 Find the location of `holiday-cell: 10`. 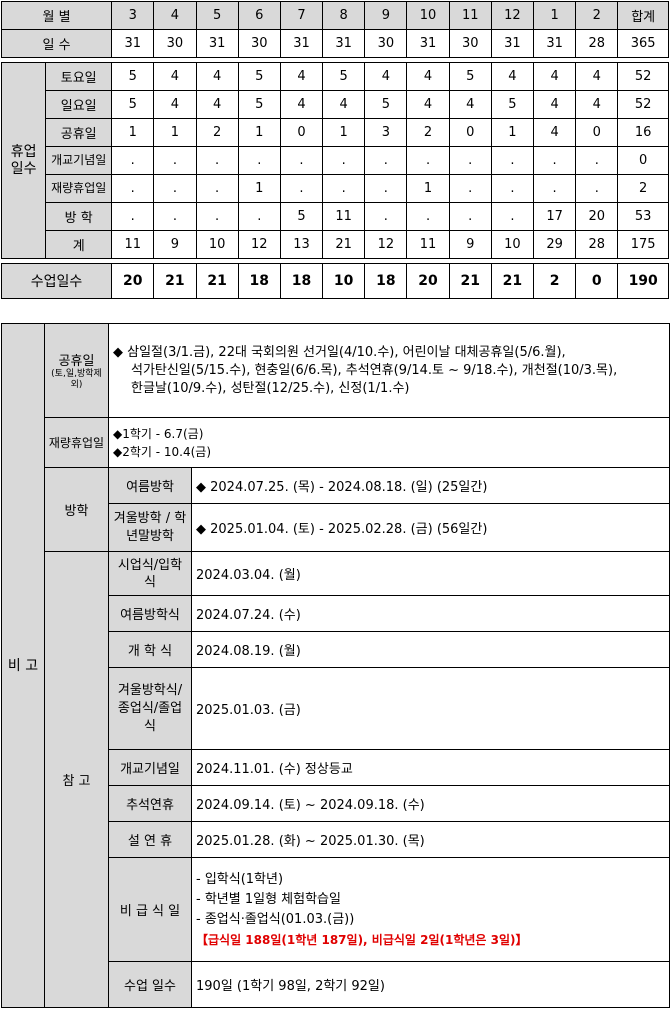

holiday-cell: 10 is located at coordinates (217, 244).